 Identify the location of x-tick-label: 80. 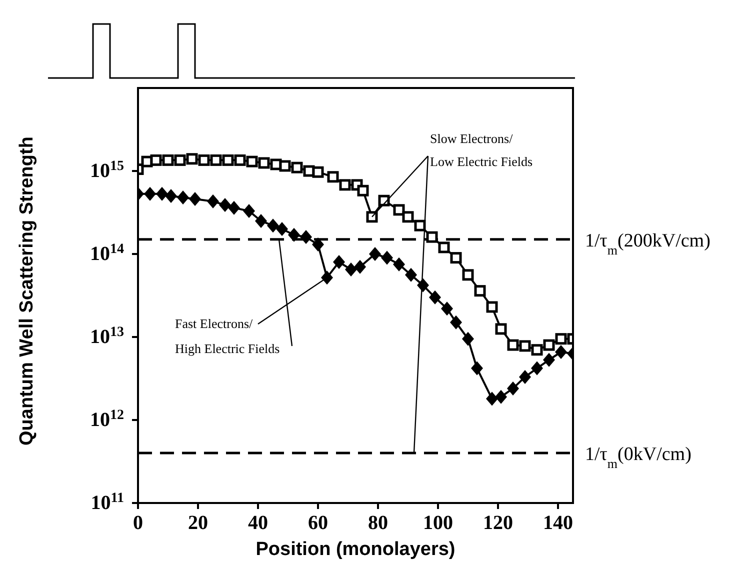
(378, 523).